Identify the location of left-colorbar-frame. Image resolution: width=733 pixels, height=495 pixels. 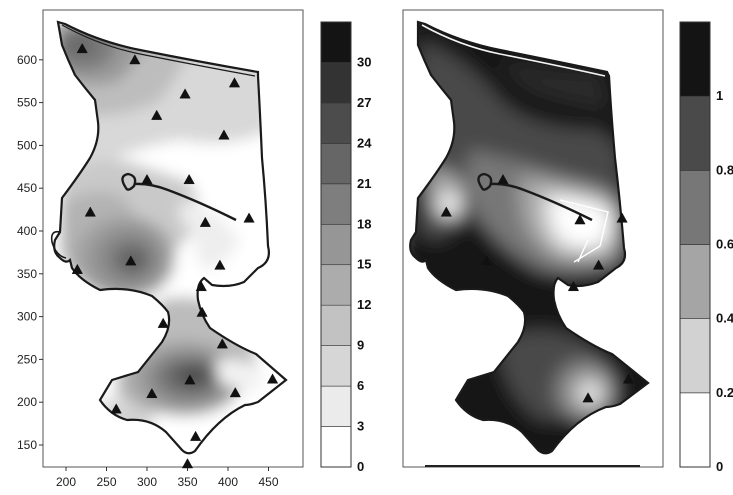
(336, 244).